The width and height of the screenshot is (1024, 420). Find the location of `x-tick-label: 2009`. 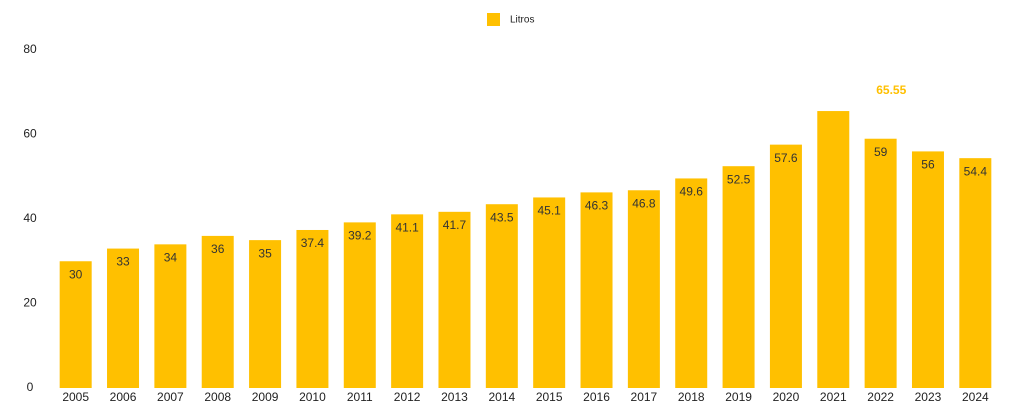

x-tick-label: 2009 is located at coordinates (265, 397).